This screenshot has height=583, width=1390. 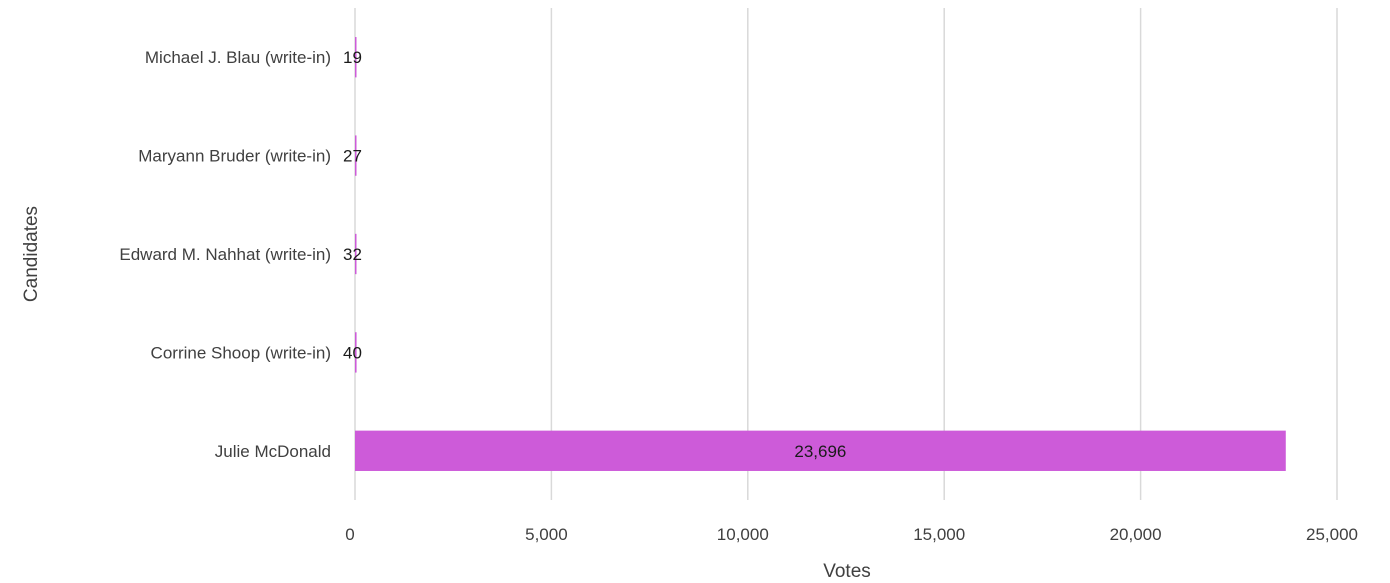 What do you see at coordinates (273, 451) in the screenshot?
I see `category-label: Julie McDonald` at bounding box center [273, 451].